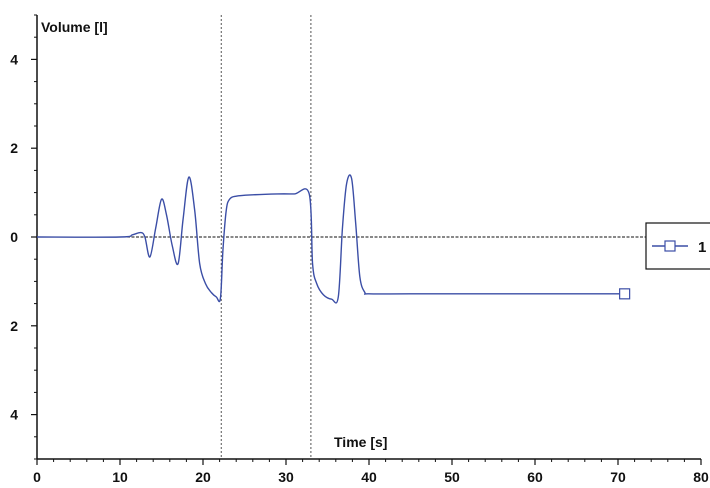 Image resolution: width=710 pixels, height=488 pixels. What do you see at coordinates (120, 477) in the screenshot?
I see `x-tick-label: 10` at bounding box center [120, 477].